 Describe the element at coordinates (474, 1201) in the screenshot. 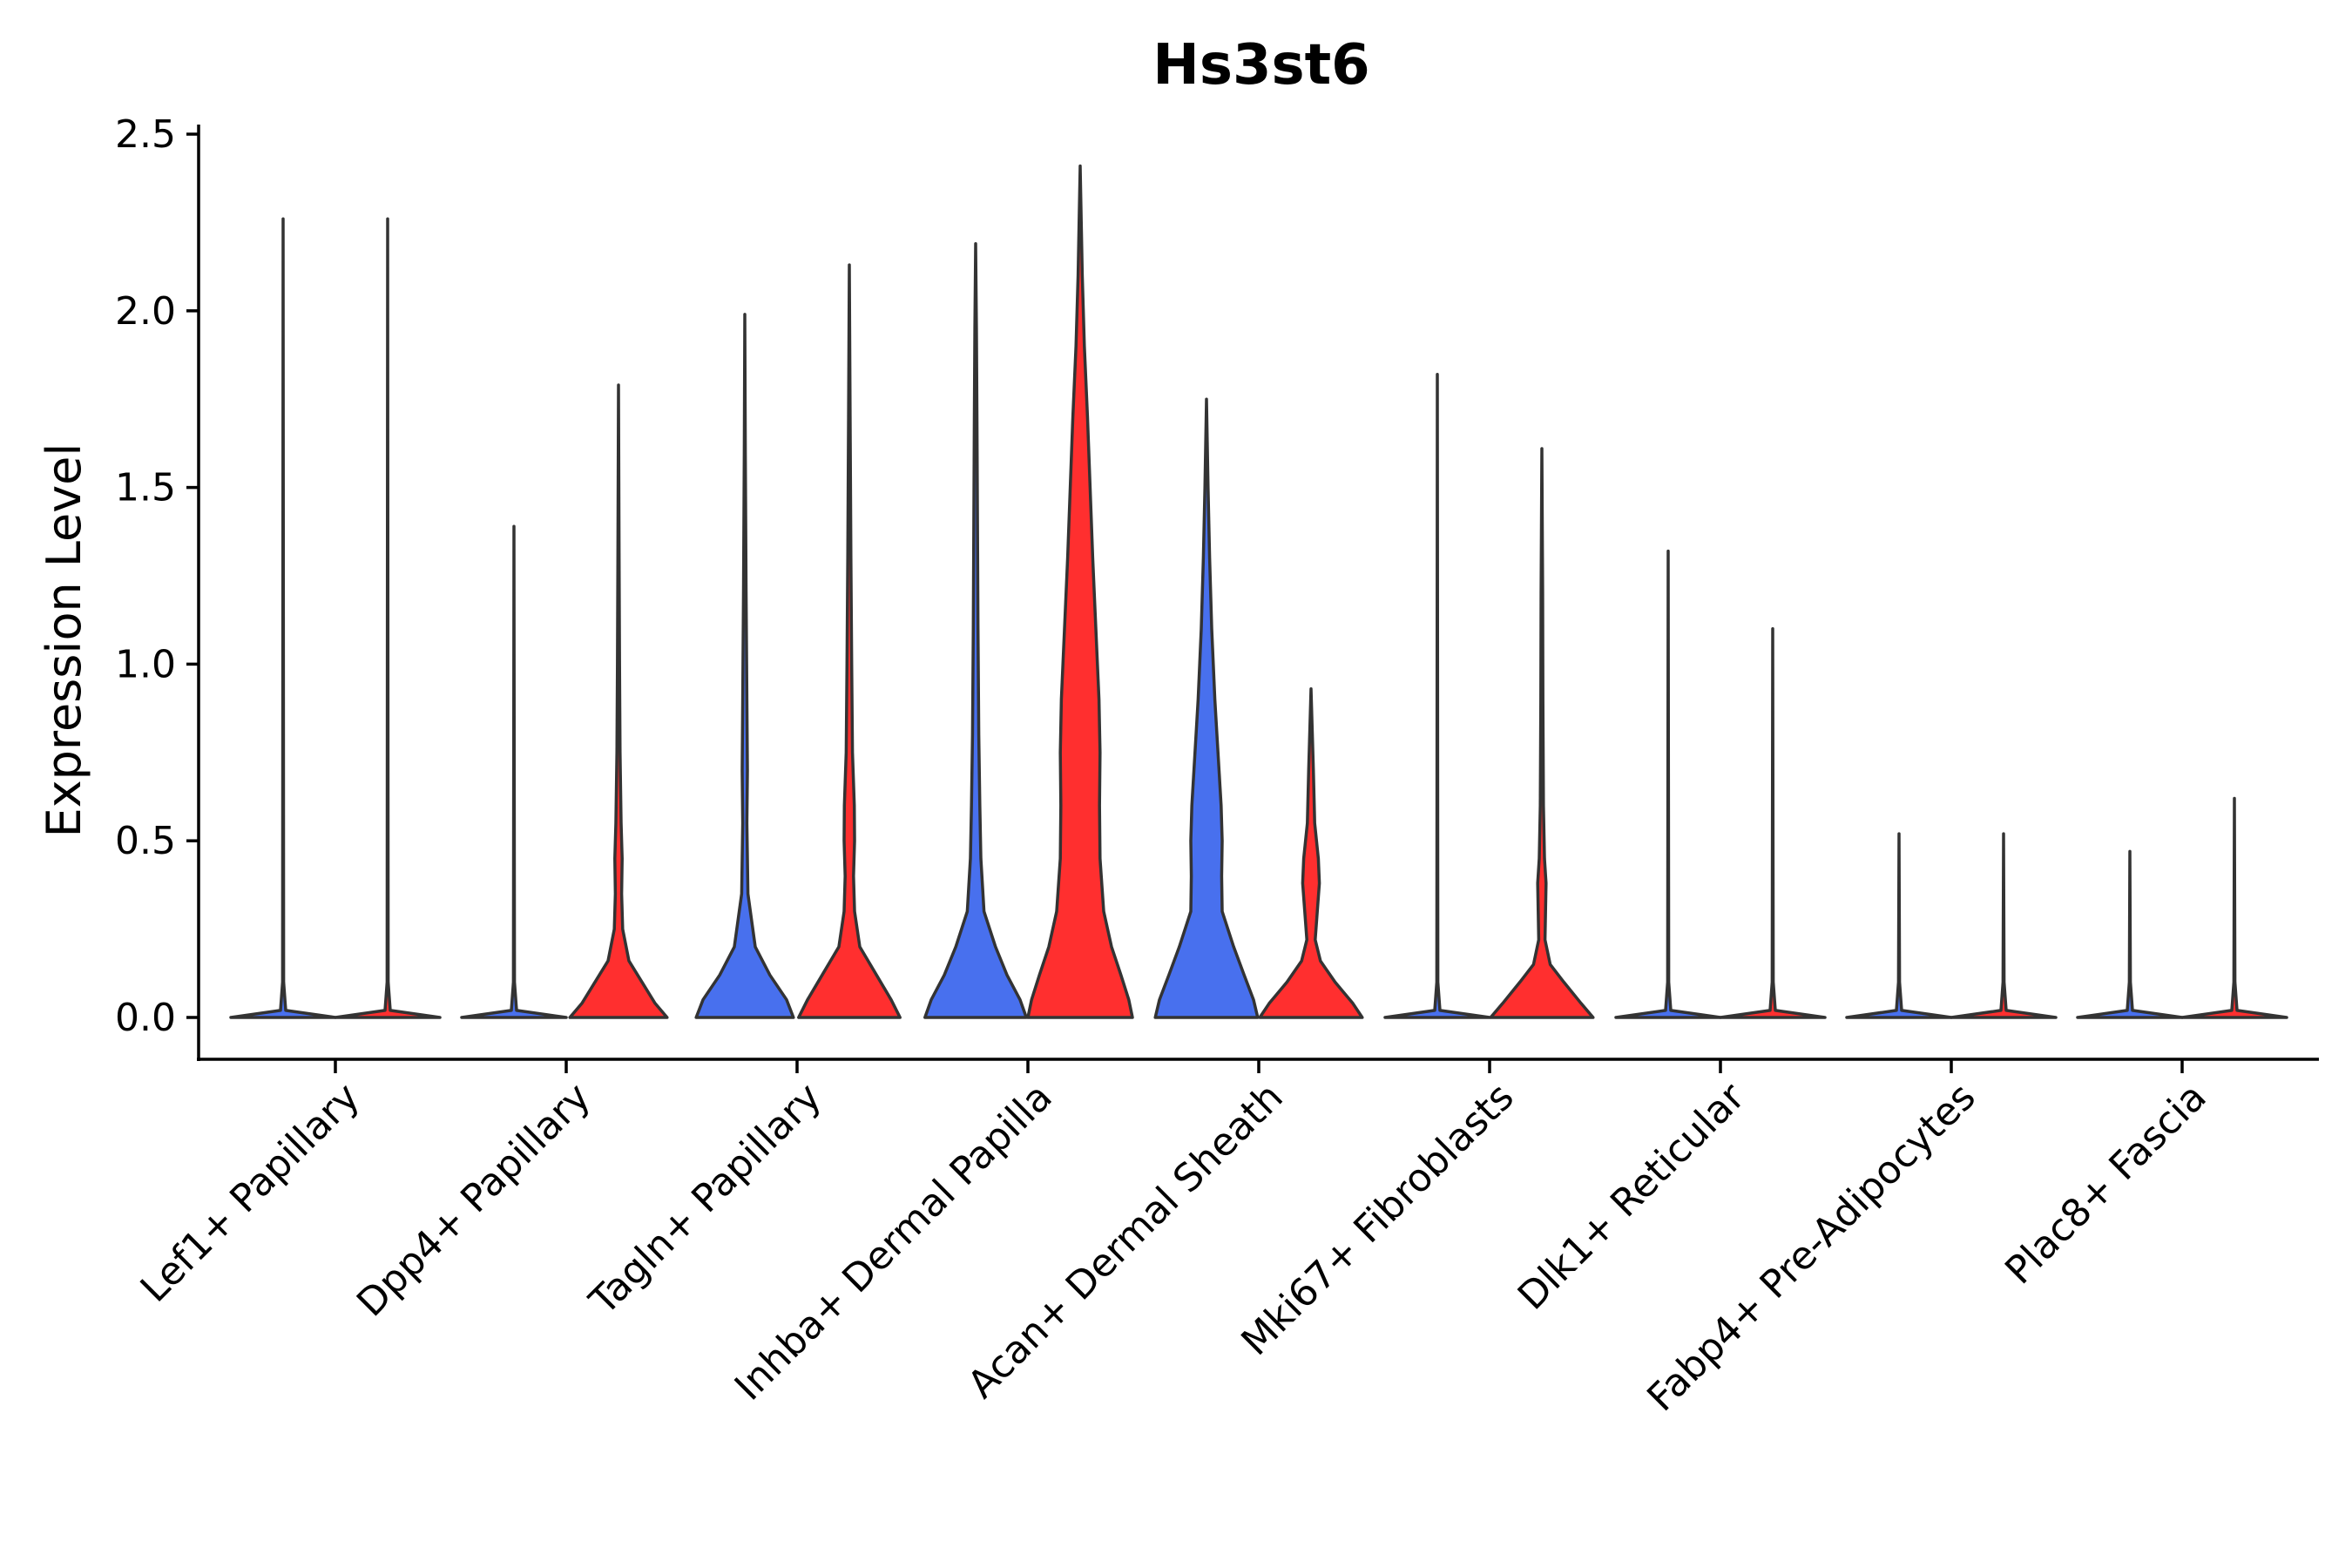

I see `x-tick-label: Dpp4+ Papillary` at that location.